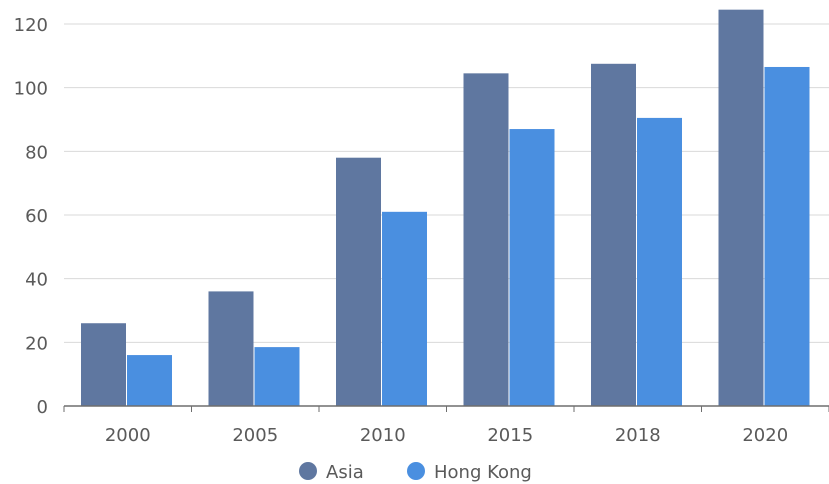 The height and width of the screenshot is (484, 829). I want to click on x-tick-label: 2000, so click(128, 435).